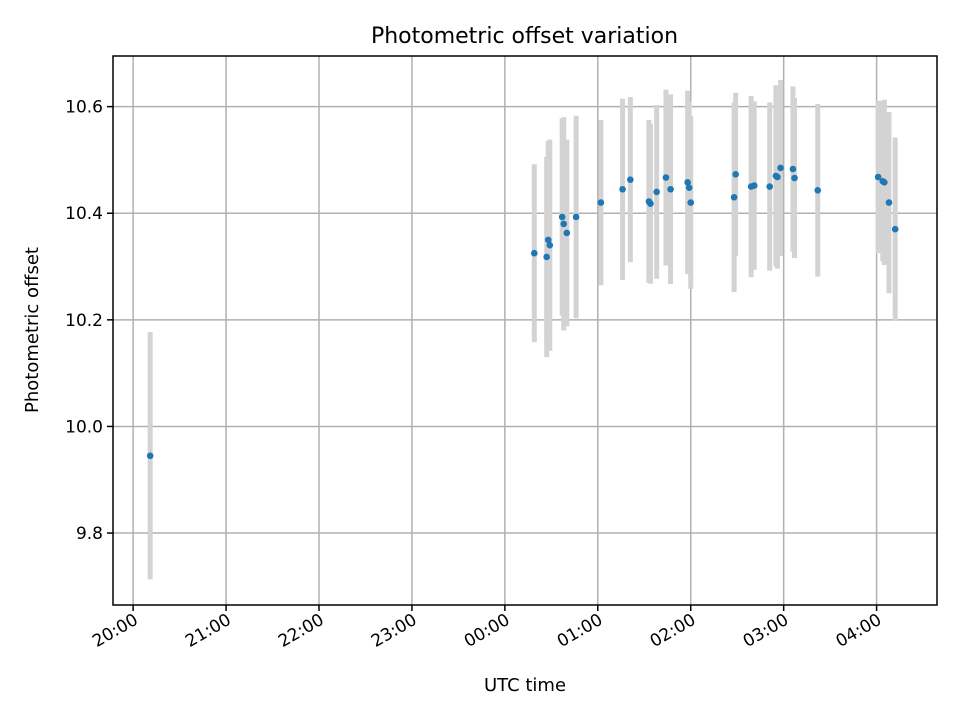 This screenshot has height=720, width=960. I want to click on x-tick-label: 22:00, so click(301, 631).